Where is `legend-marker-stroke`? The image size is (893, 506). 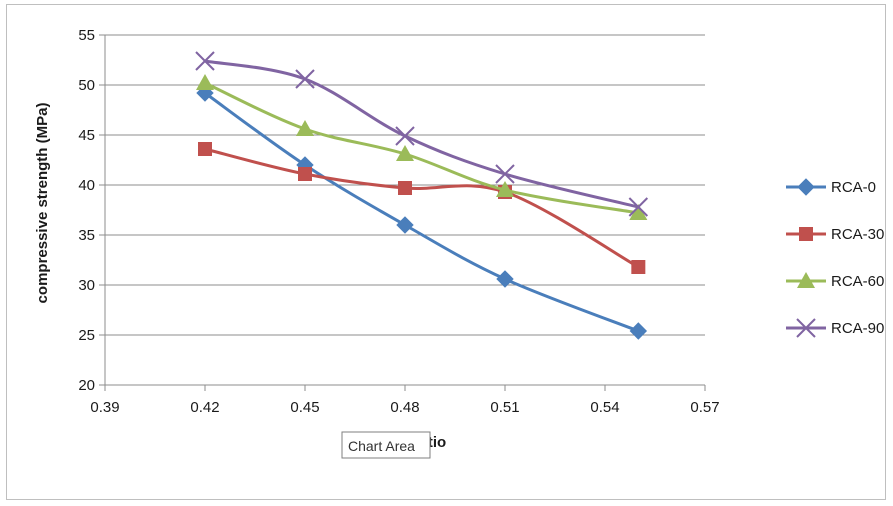
legend-marker-stroke is located at coordinates (806, 328).